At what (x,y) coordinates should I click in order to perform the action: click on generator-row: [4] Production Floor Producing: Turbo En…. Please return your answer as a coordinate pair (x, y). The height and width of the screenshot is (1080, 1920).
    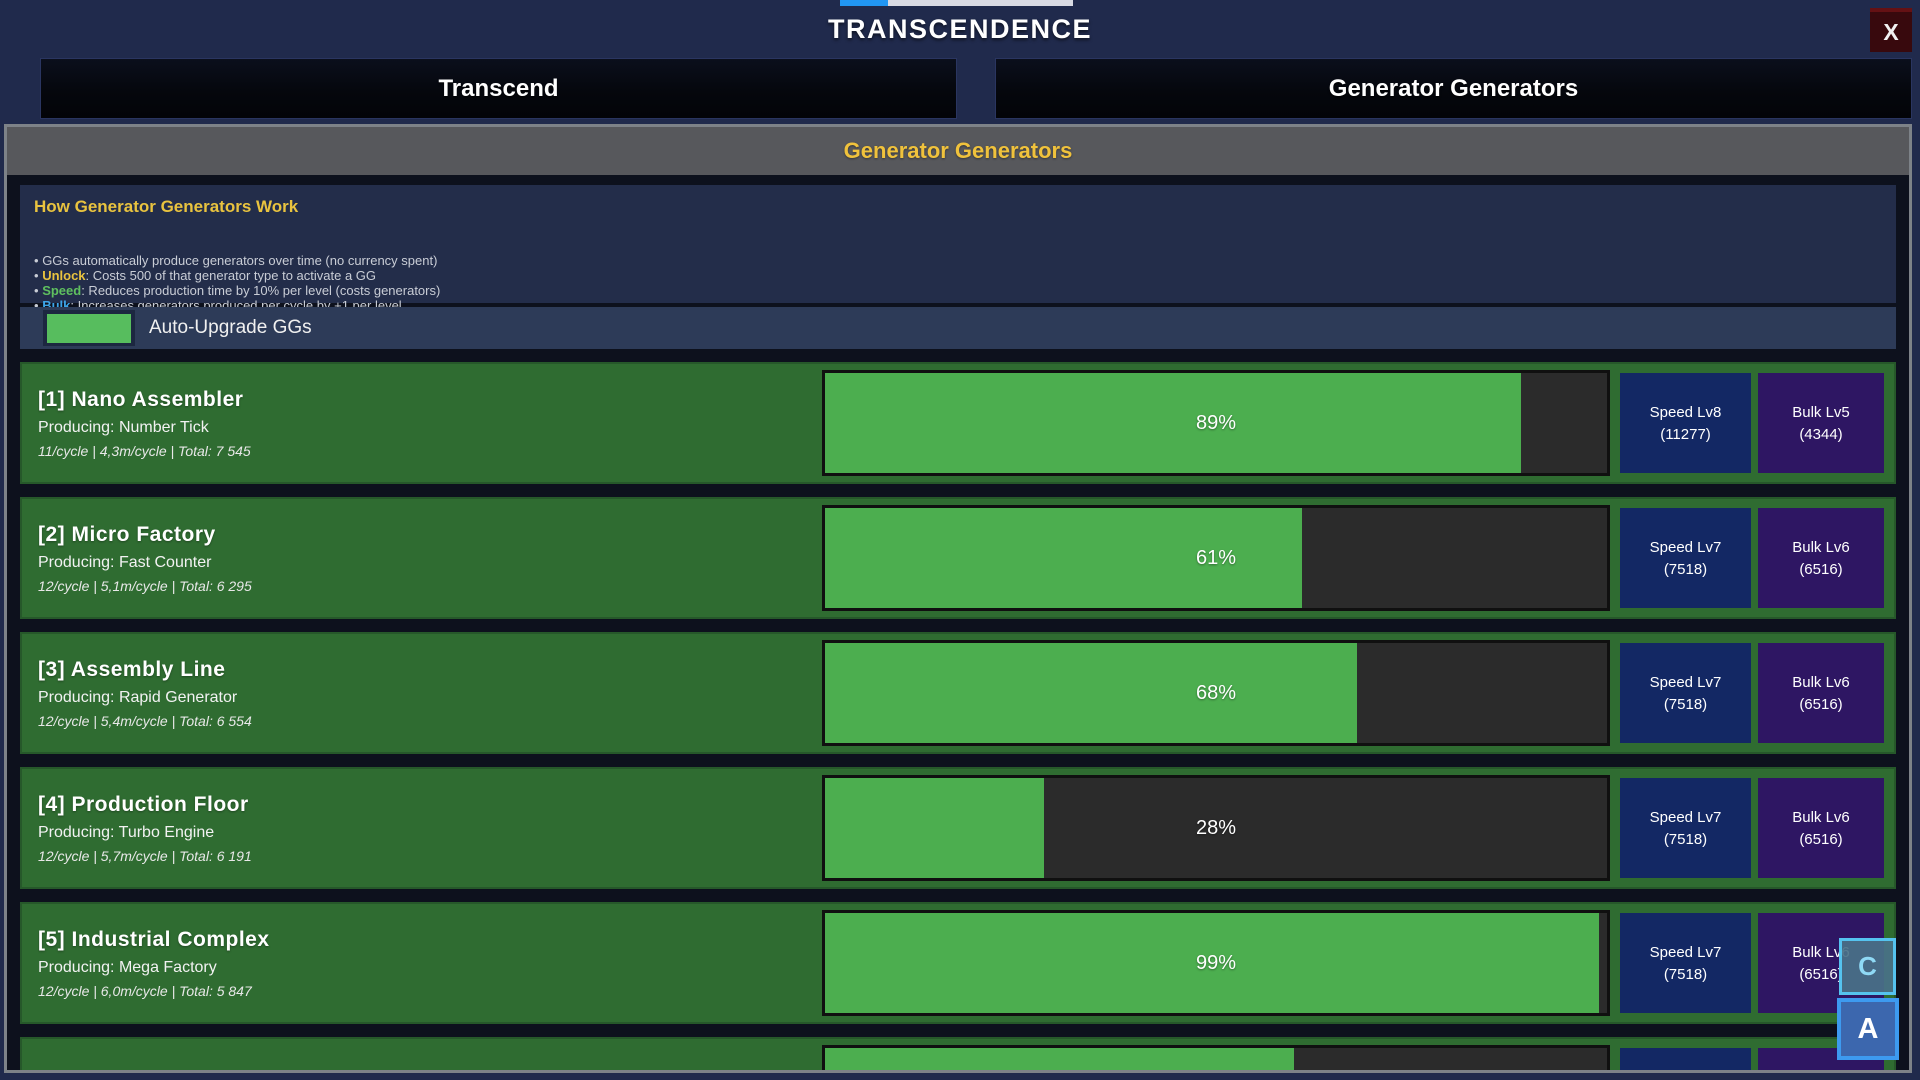
    Looking at the image, I should click on (958, 828).